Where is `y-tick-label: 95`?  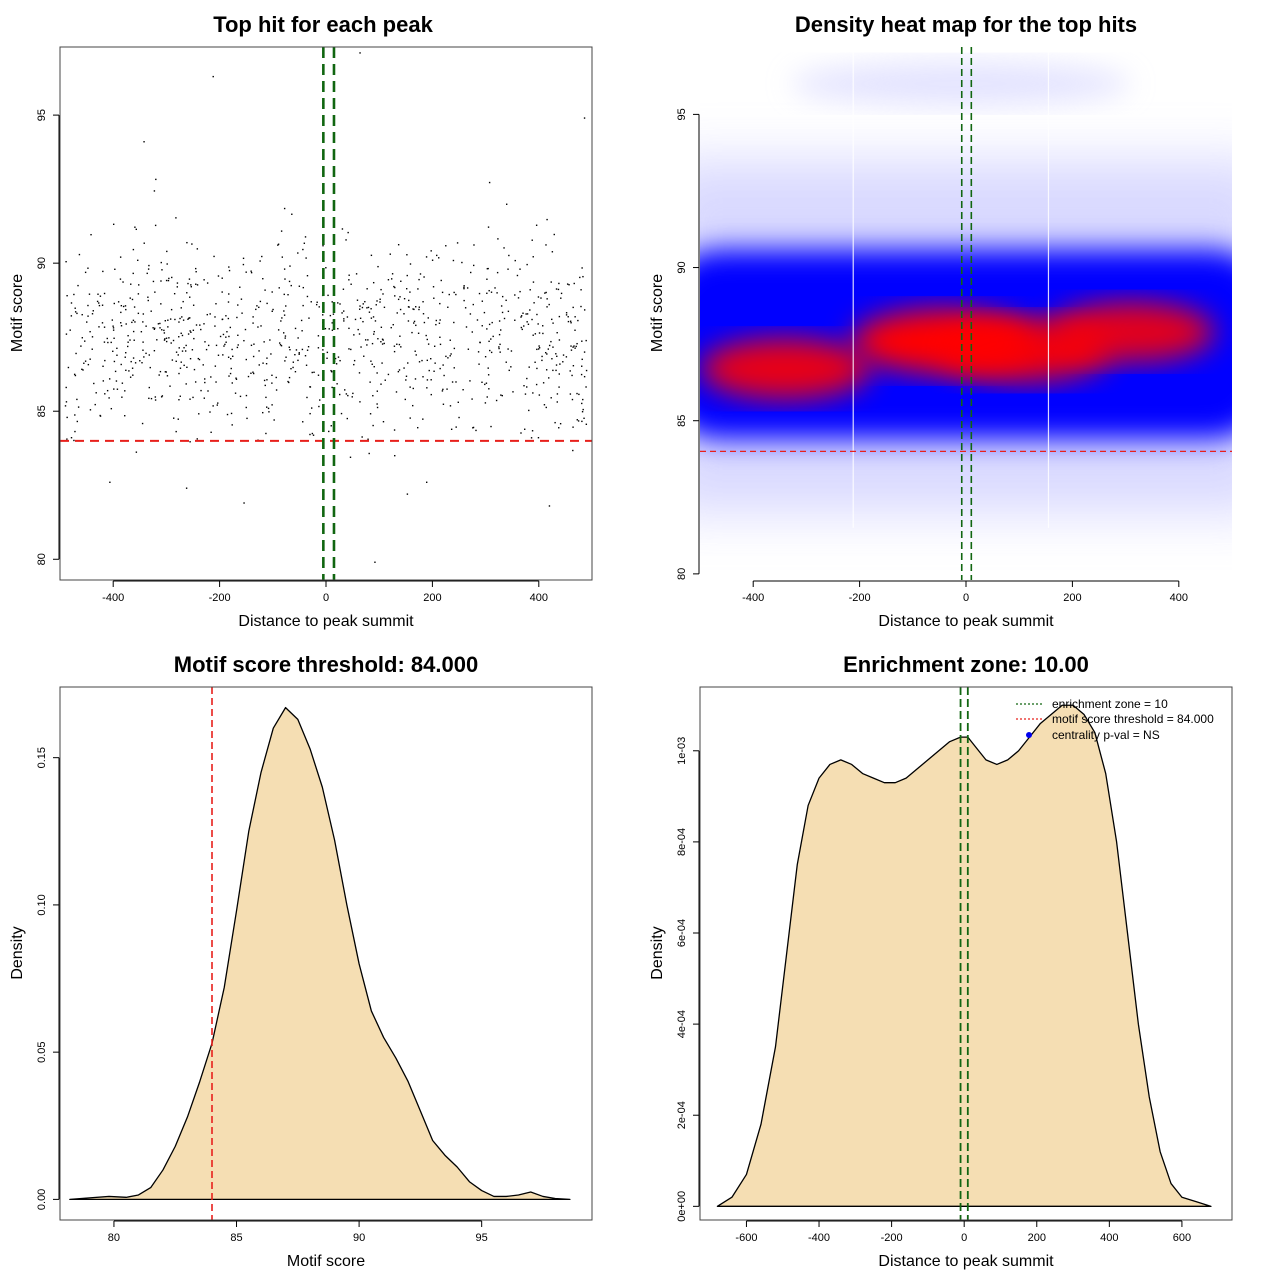
y-tick-label: 95 is located at coordinates (682, 114).